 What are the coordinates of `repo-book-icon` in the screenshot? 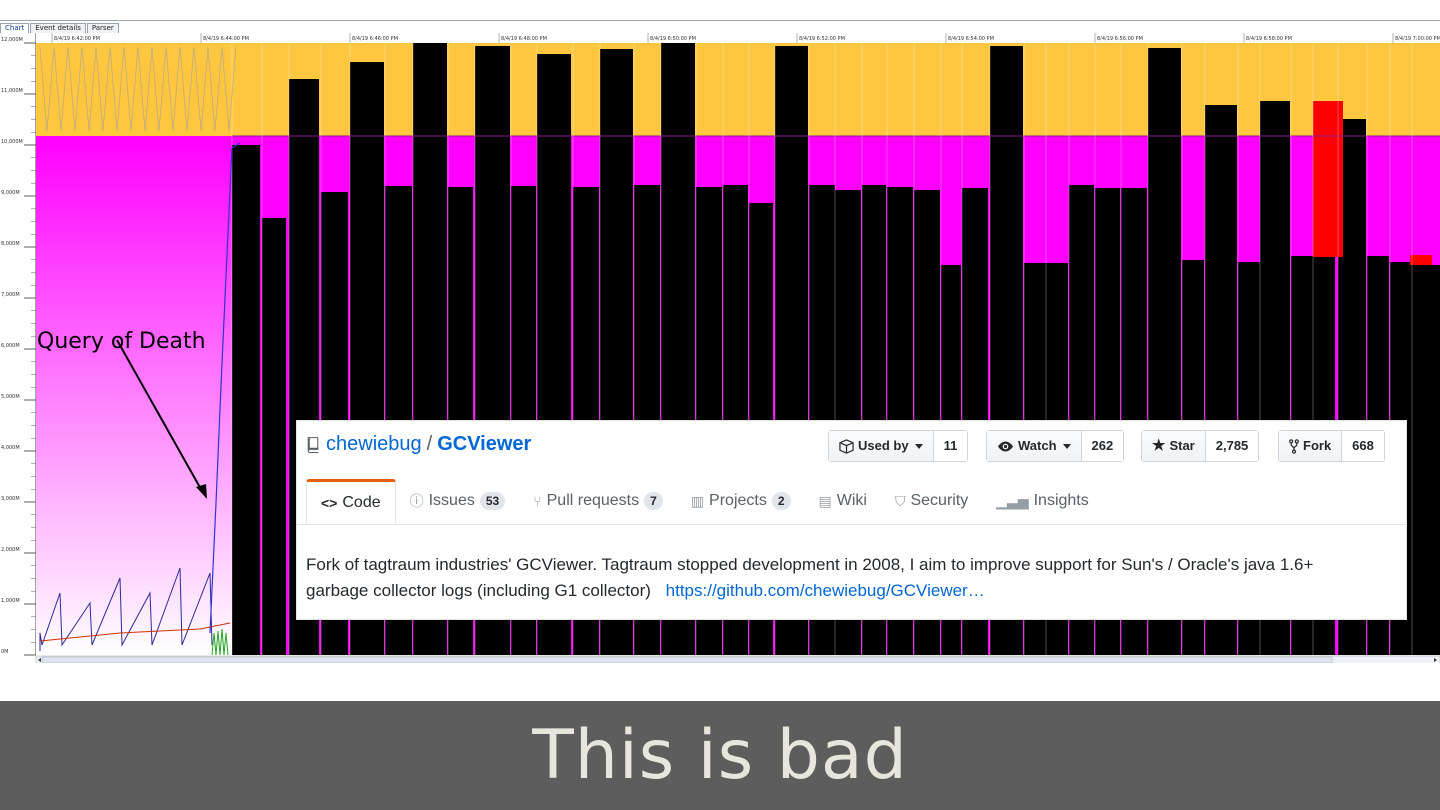 It's located at (313, 445).